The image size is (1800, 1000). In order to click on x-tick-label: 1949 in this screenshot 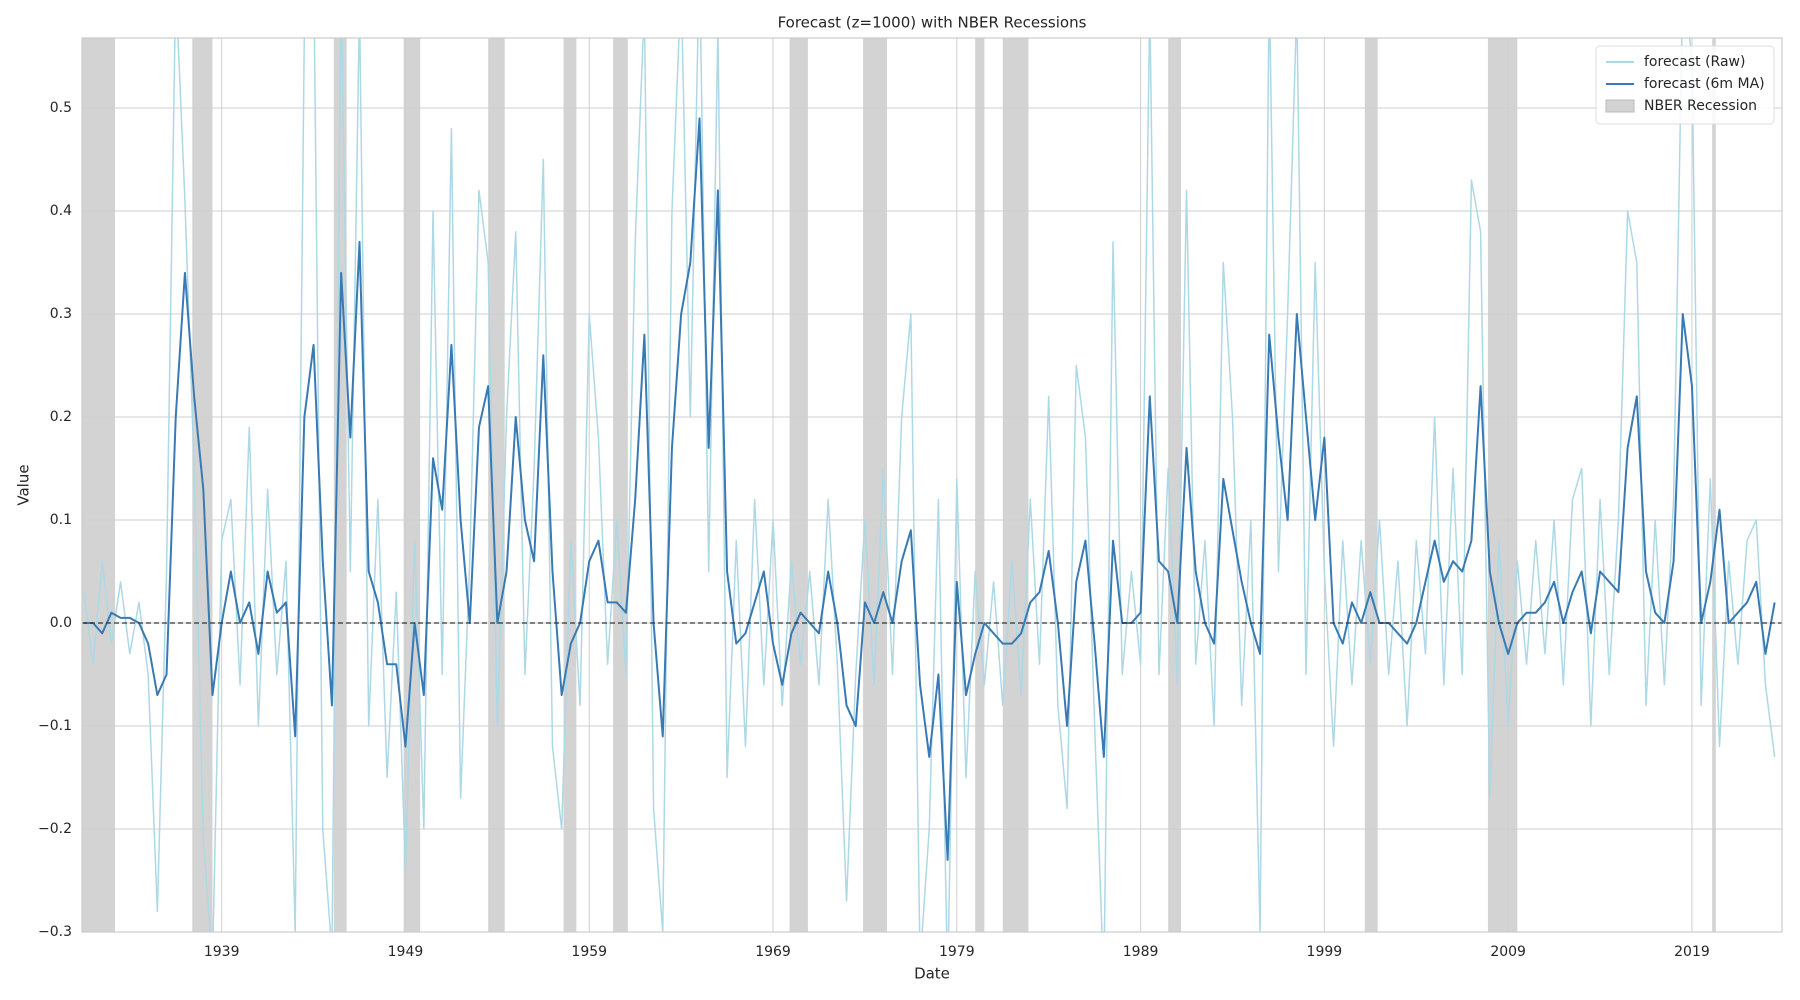, I will do `click(406, 952)`.